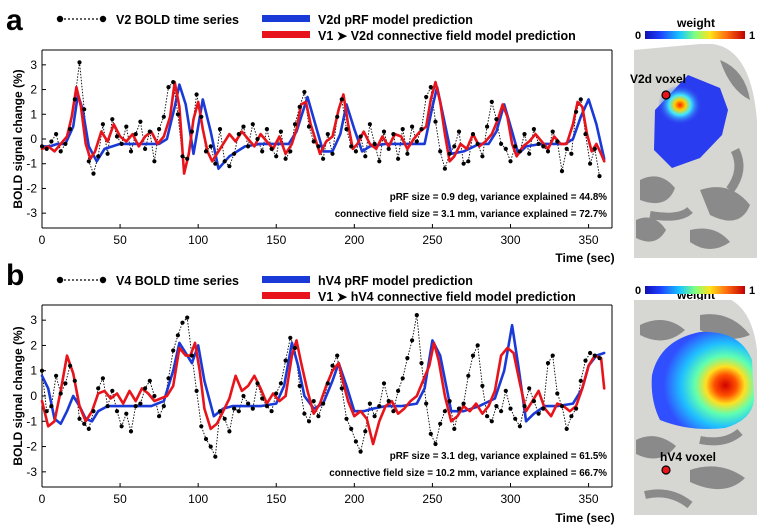 This screenshot has height=531, width=762. What do you see at coordinates (31, 472) in the screenshot?
I see `panel-b-ytick-label: -3` at bounding box center [31, 472].